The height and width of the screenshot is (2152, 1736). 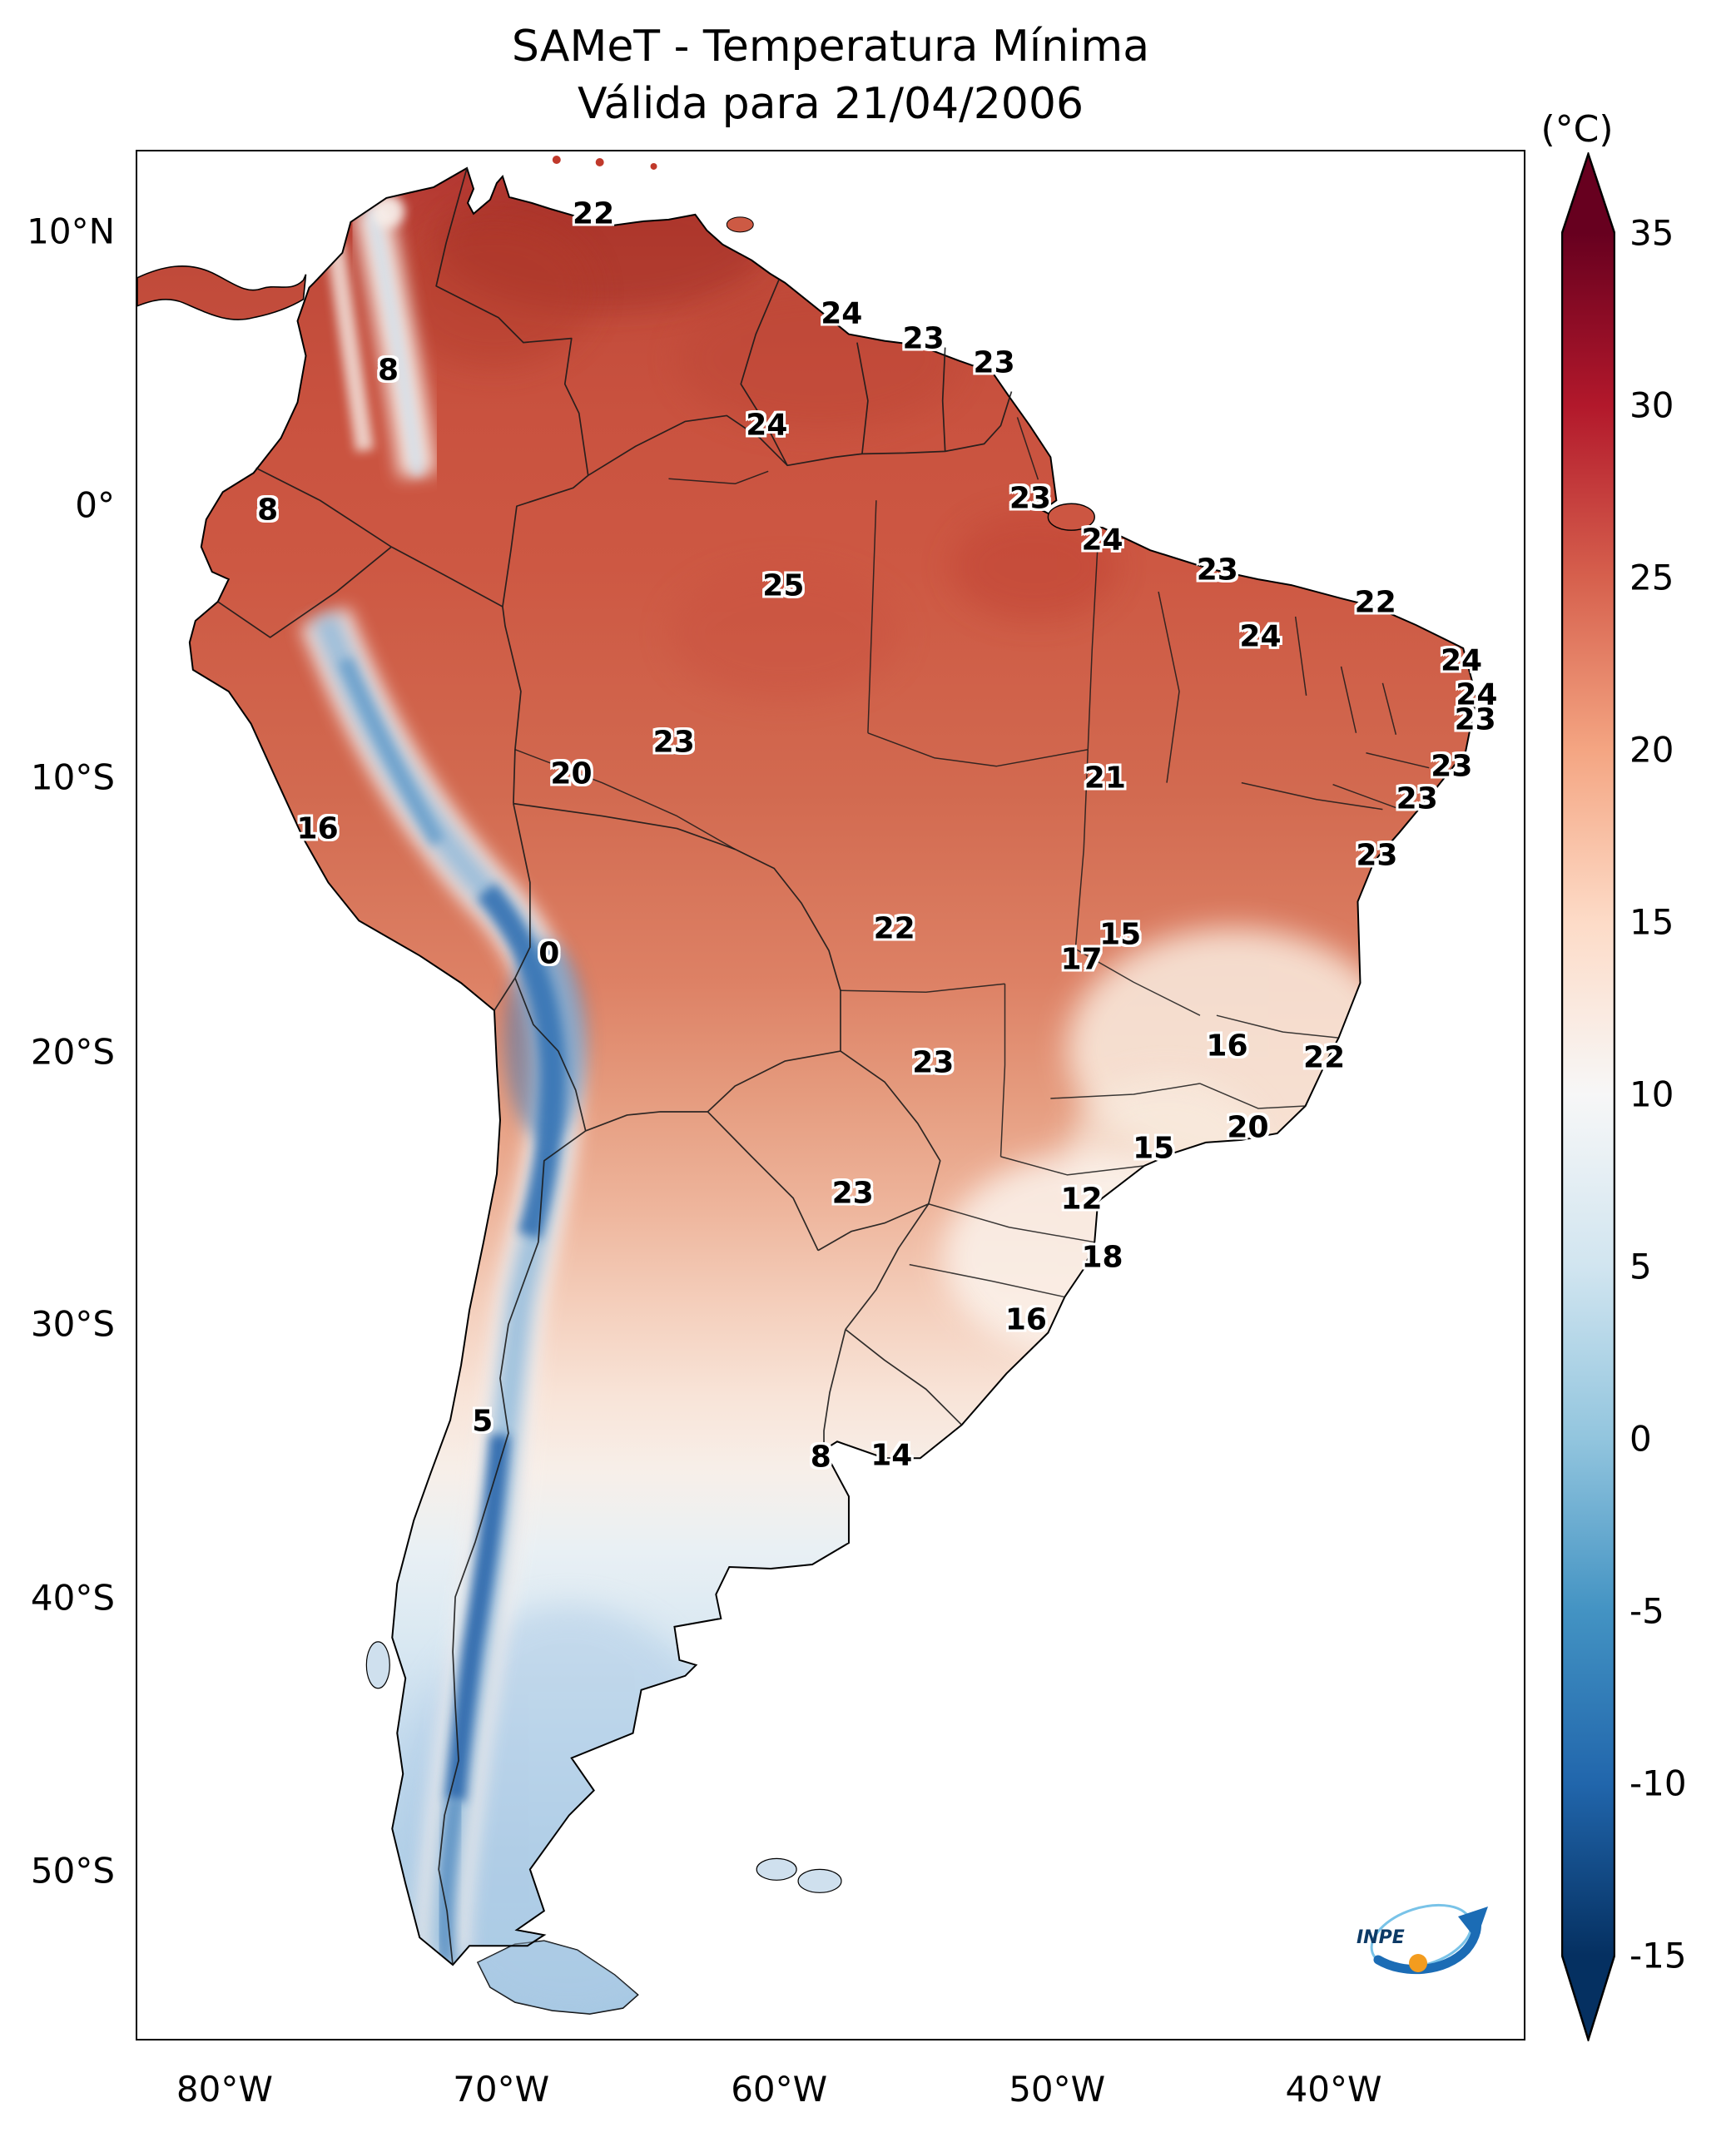 I want to click on panama-landmass, so click(x=222, y=292).